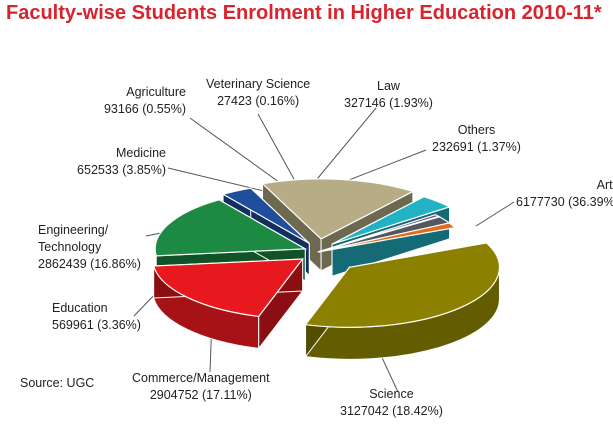  What do you see at coordinates (258, 92) in the screenshot?
I see `slice-label-veterinary: Veterinary Science 27423 (0.16%)` at bounding box center [258, 92].